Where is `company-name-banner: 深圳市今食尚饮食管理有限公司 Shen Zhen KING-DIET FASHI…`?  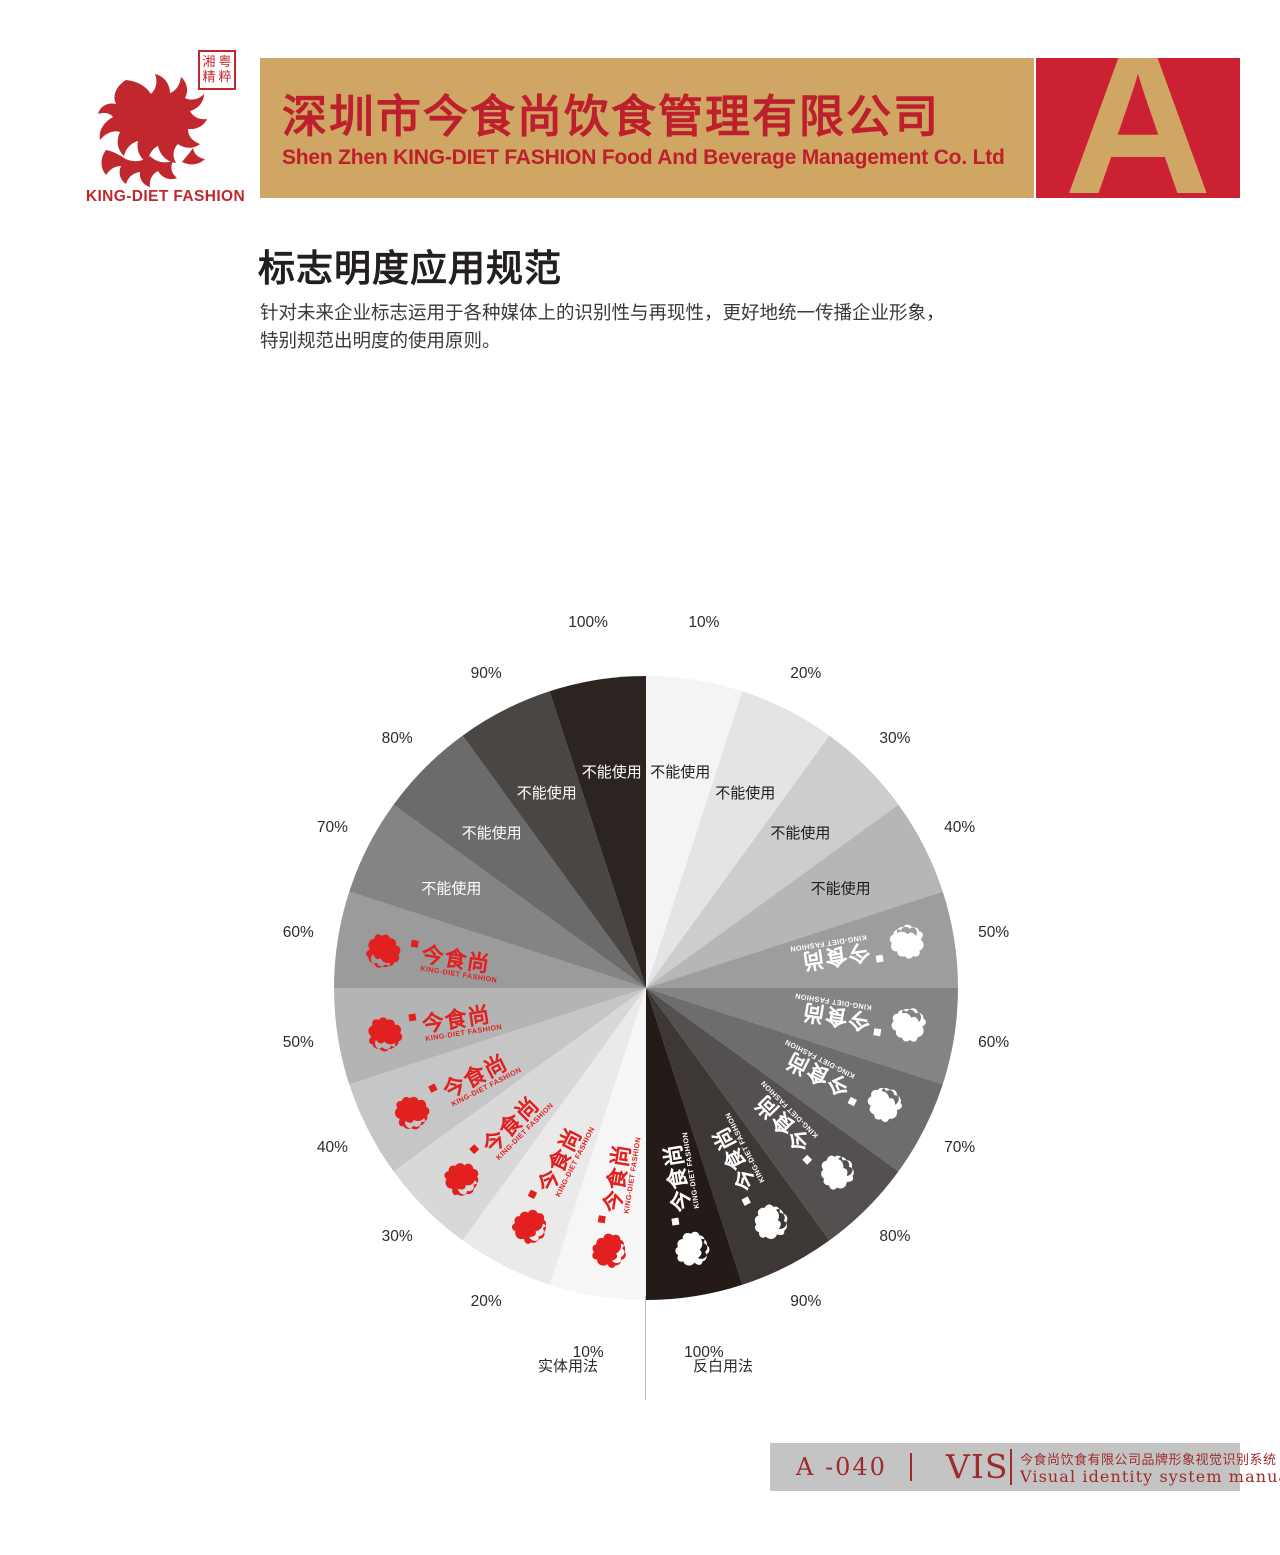
company-name-banner: 深圳市今食尚饮食管理有限公司 Shen Zhen KING-DIET FASHI… is located at coordinates (645, 128).